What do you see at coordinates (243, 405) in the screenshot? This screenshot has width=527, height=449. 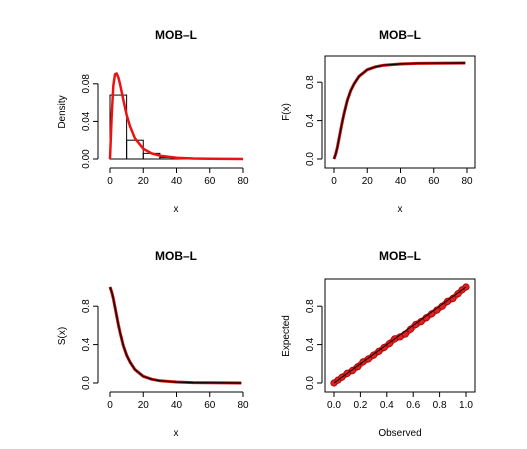 I see `survival-panel-x-tick-label: 80` at bounding box center [243, 405].